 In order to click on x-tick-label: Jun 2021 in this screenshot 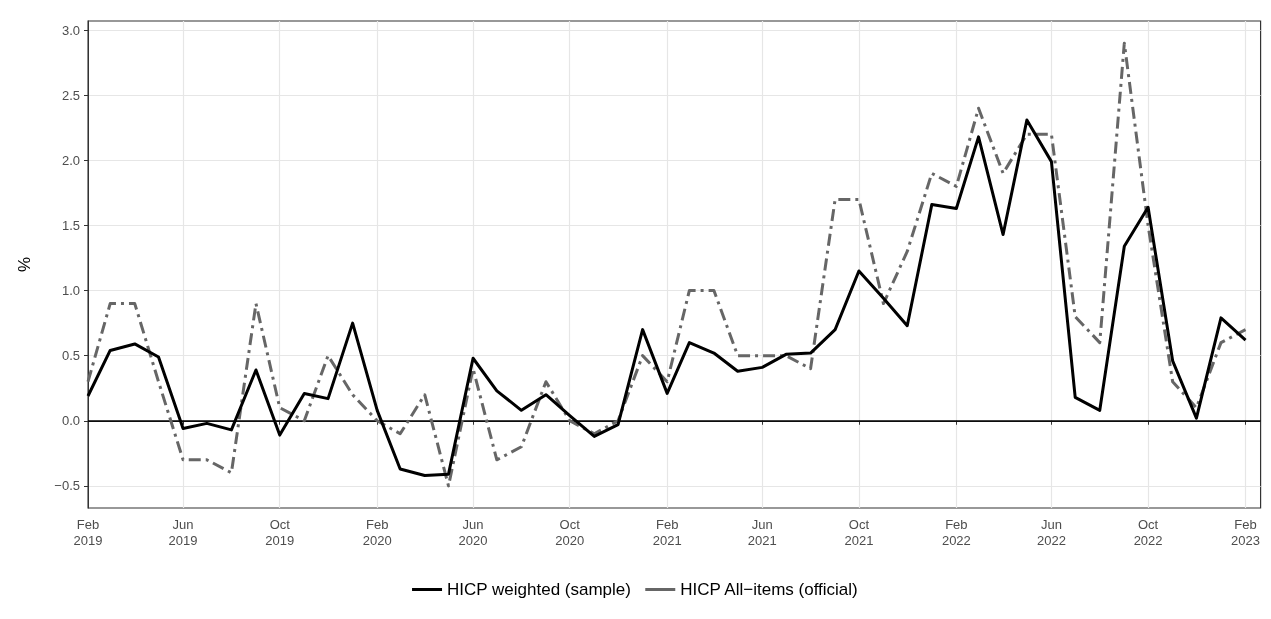, I will do `click(762, 532)`.